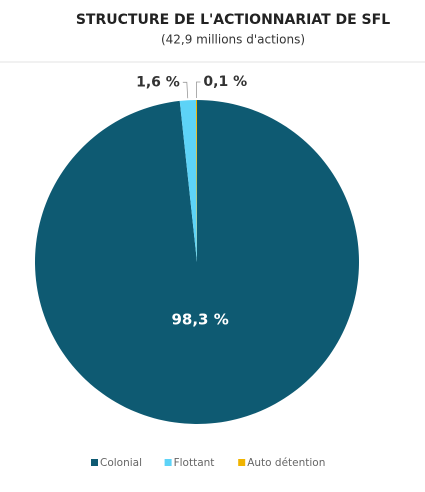 The height and width of the screenshot is (492, 425). What do you see at coordinates (199, 320) in the screenshot?
I see `data-label: 98,3 %` at bounding box center [199, 320].